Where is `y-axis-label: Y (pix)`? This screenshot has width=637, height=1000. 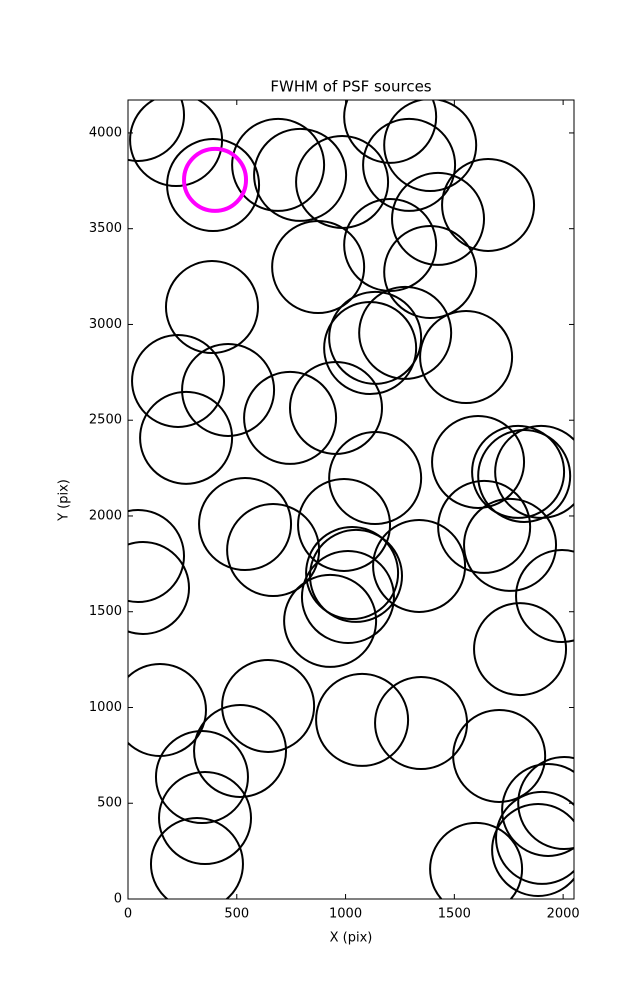
y-axis-label: Y (pix) is located at coordinates (64, 500).